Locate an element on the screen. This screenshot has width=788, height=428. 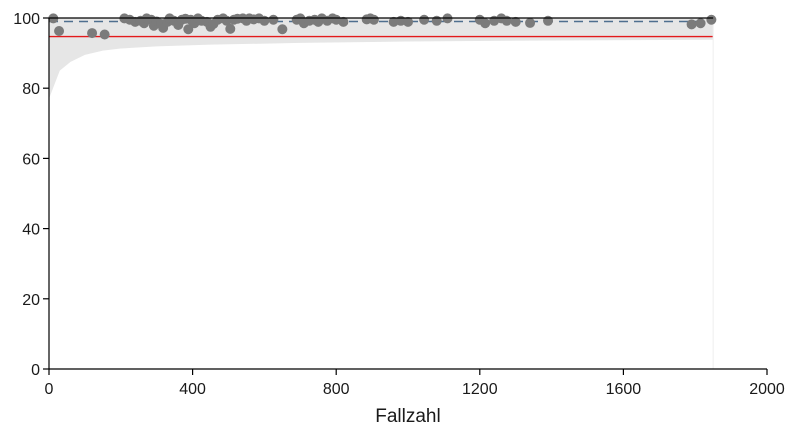
y-tick-label: 100 is located at coordinates (26, 19).